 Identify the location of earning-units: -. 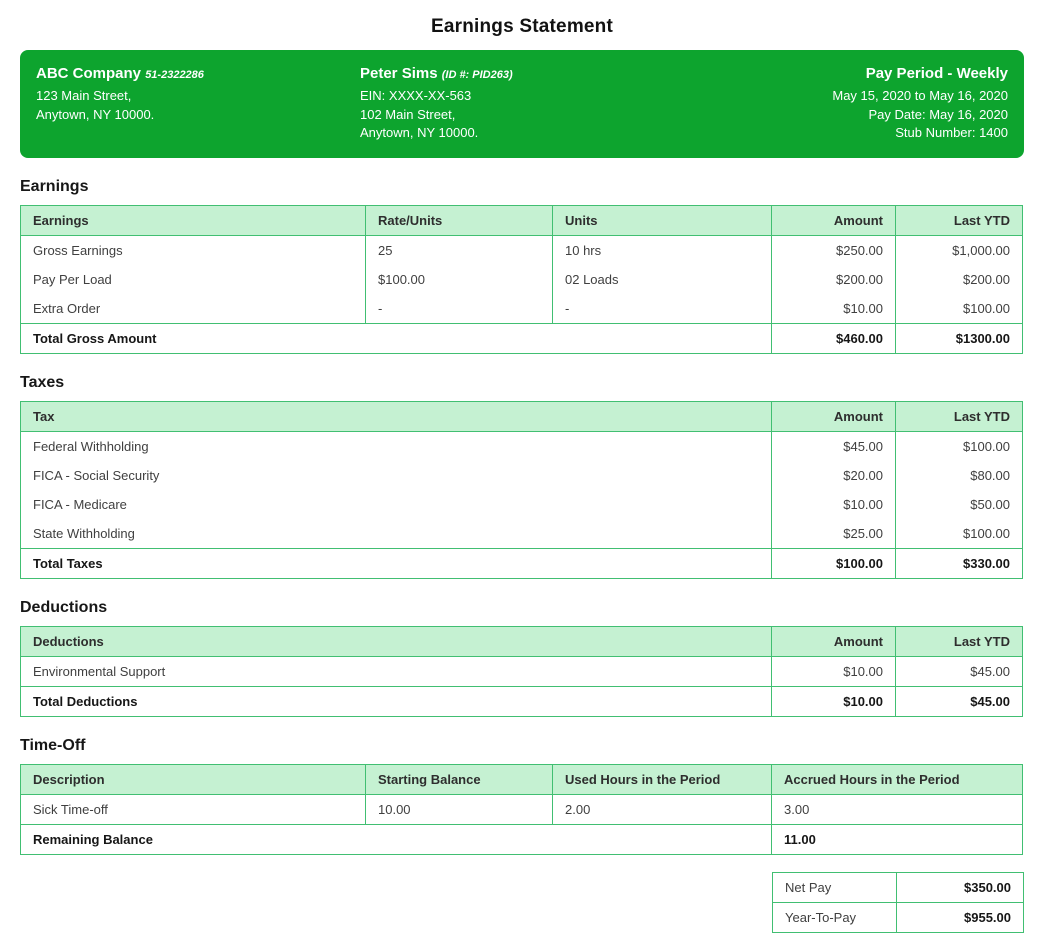
(662, 308).